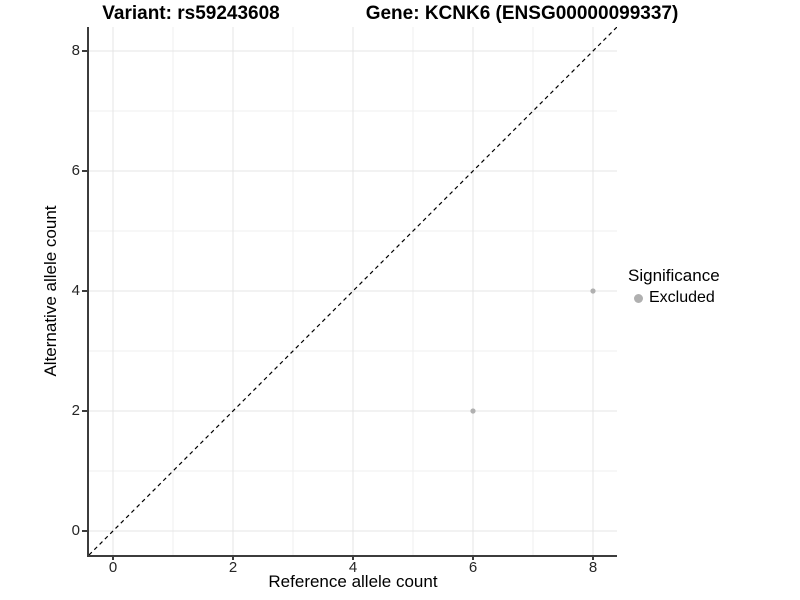 The image size is (800, 600). Describe the element at coordinates (353, 567) in the screenshot. I see `x-axis-tick-label: 4` at that location.